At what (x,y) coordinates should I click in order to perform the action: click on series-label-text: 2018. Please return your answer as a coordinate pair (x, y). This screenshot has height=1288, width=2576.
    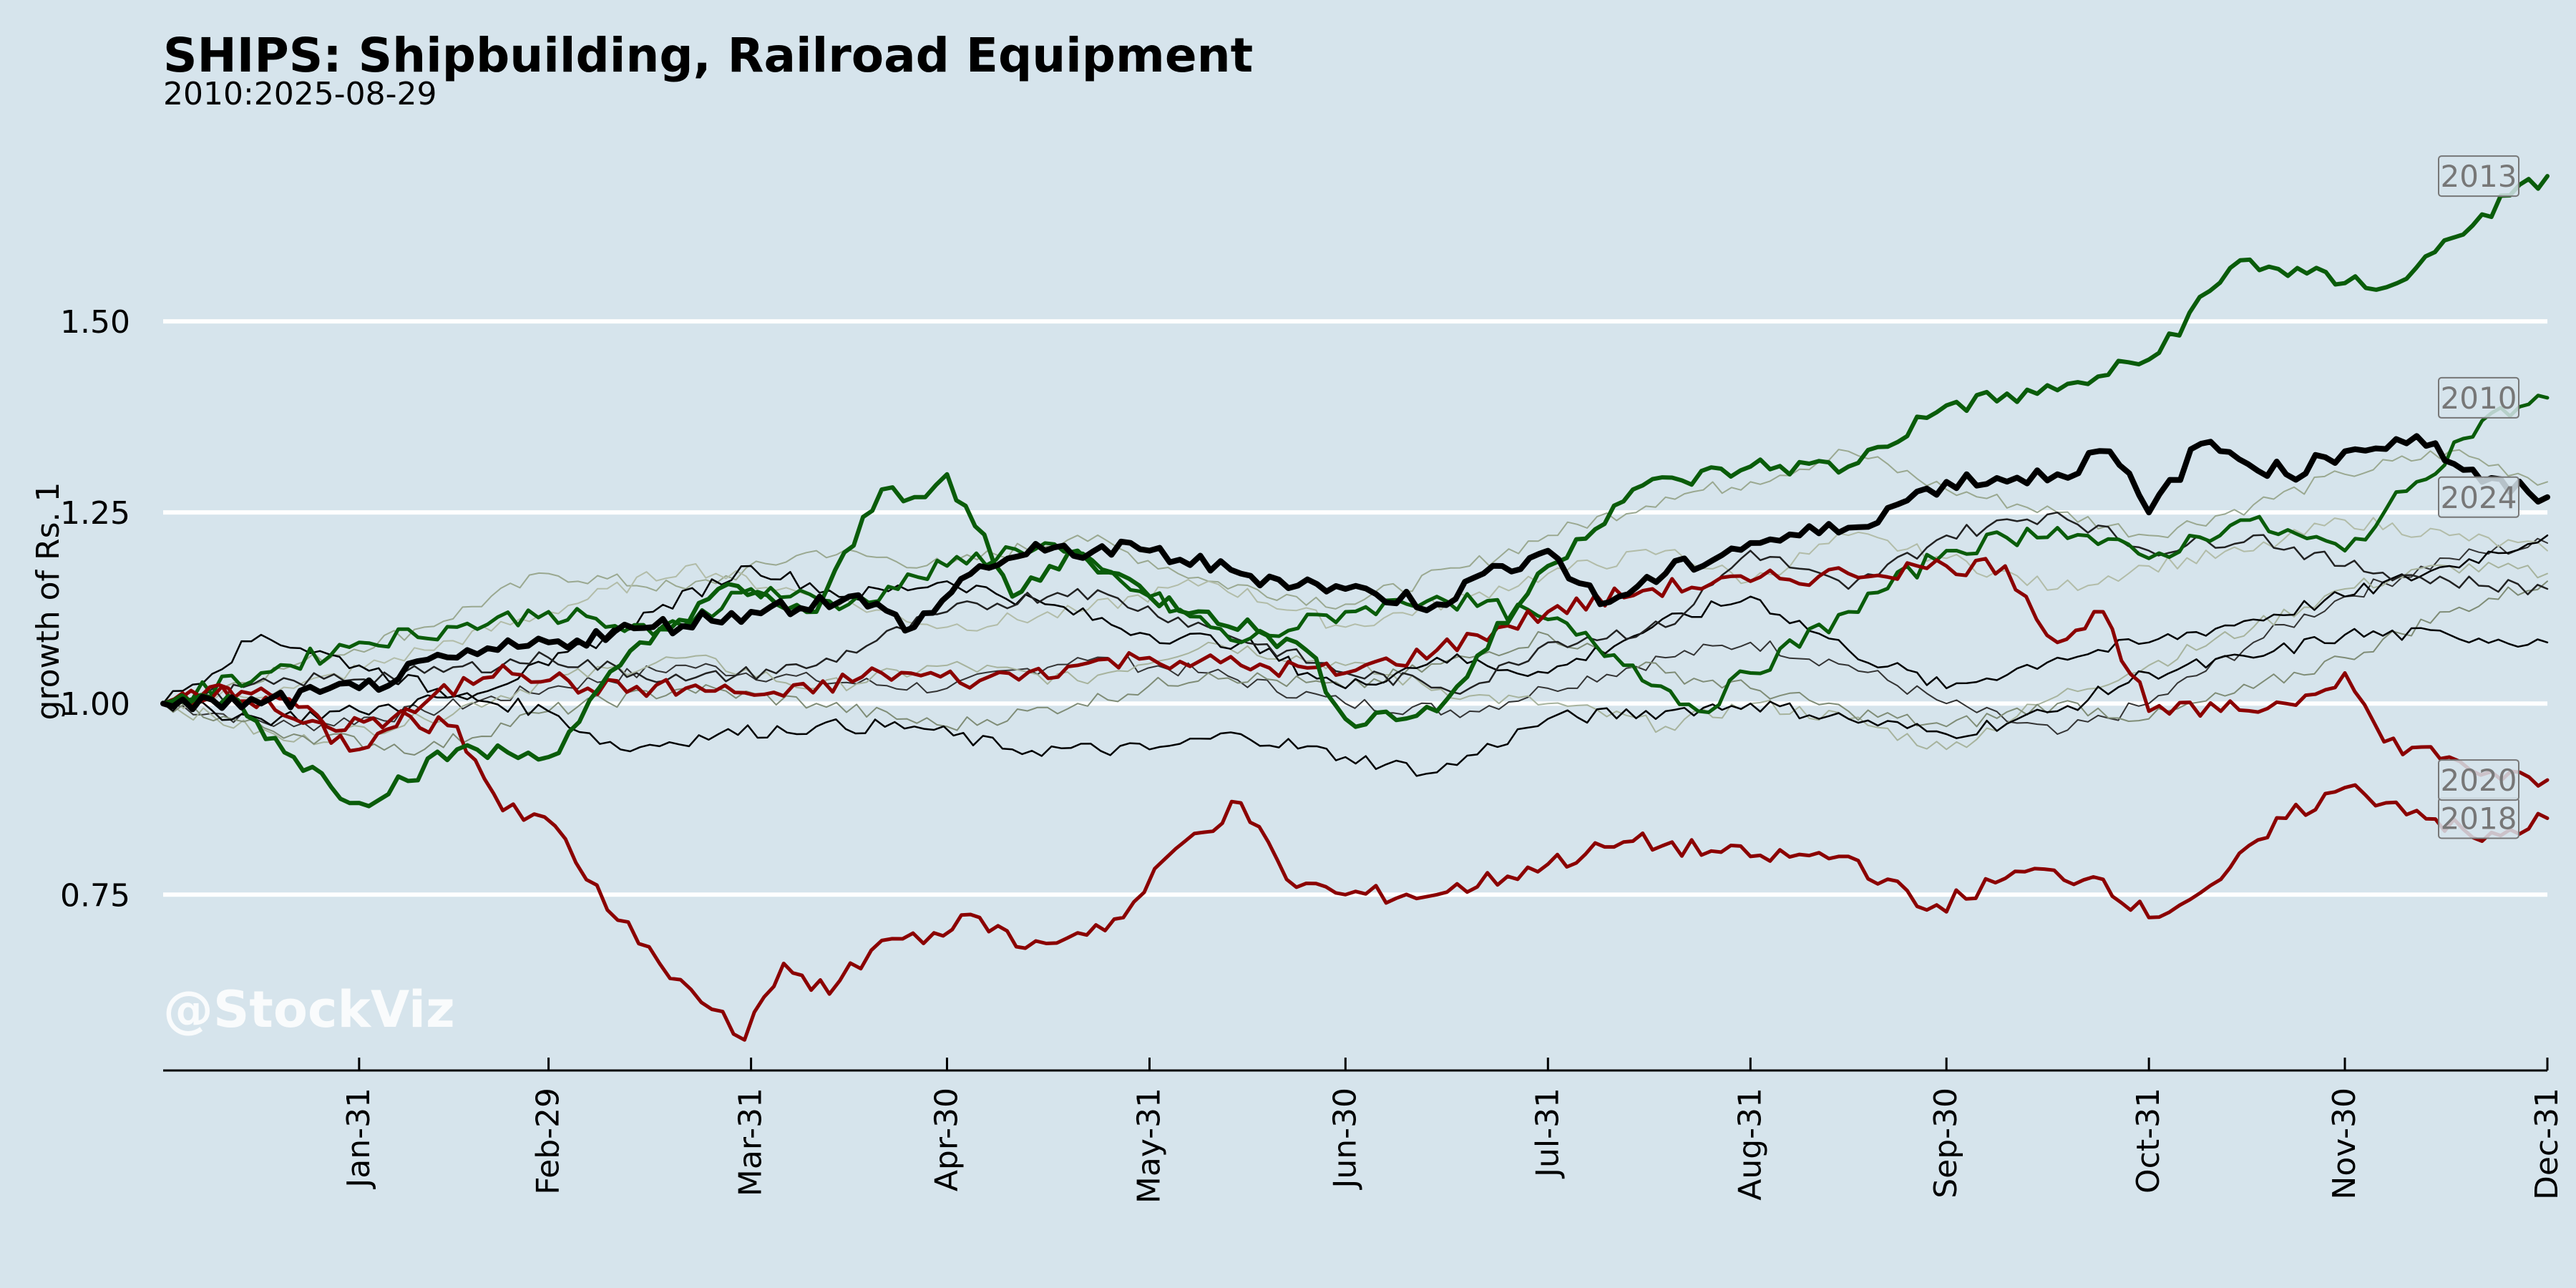
    Looking at the image, I should click on (2479, 818).